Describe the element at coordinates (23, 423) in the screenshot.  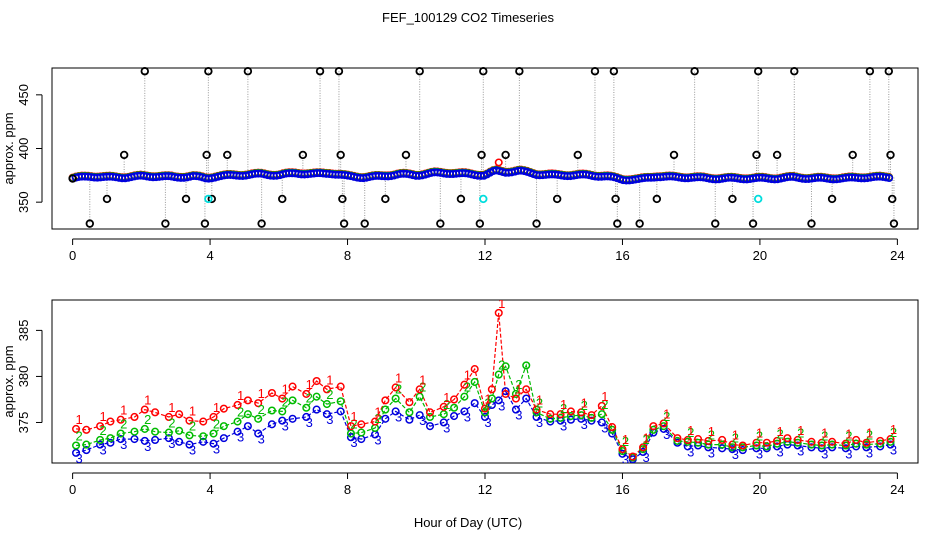
I see `y-tick-label: 375` at that location.